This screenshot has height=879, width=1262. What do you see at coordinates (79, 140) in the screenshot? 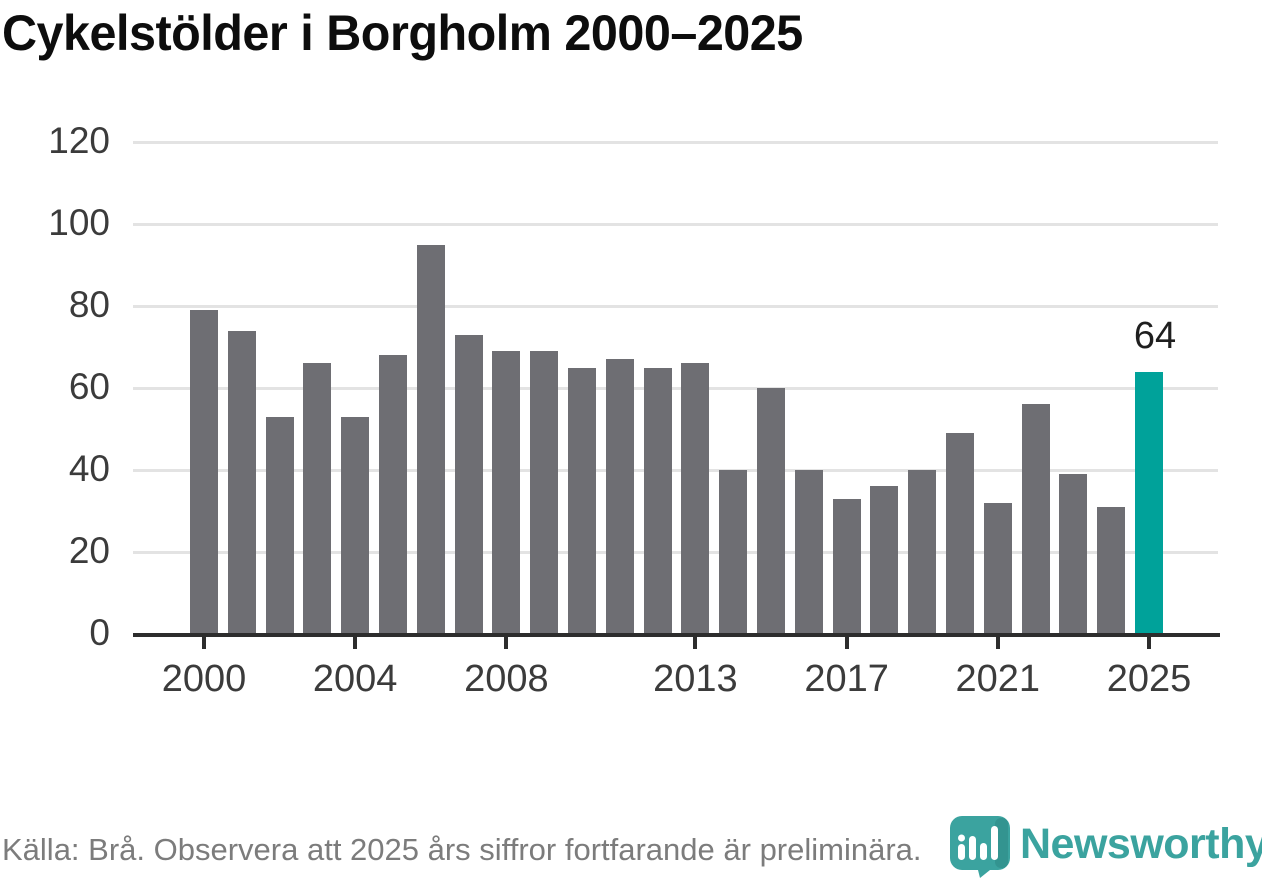
I see `y-axis-label-120: 120` at bounding box center [79, 140].